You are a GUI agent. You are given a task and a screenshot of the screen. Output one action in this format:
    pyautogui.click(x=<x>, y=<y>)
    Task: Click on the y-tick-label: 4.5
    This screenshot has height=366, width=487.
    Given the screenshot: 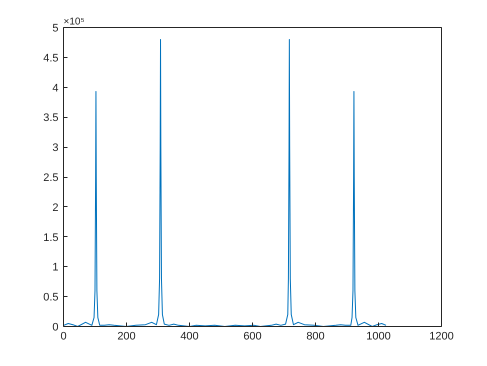 What is the action you would take?
    pyautogui.click(x=51, y=58)
    